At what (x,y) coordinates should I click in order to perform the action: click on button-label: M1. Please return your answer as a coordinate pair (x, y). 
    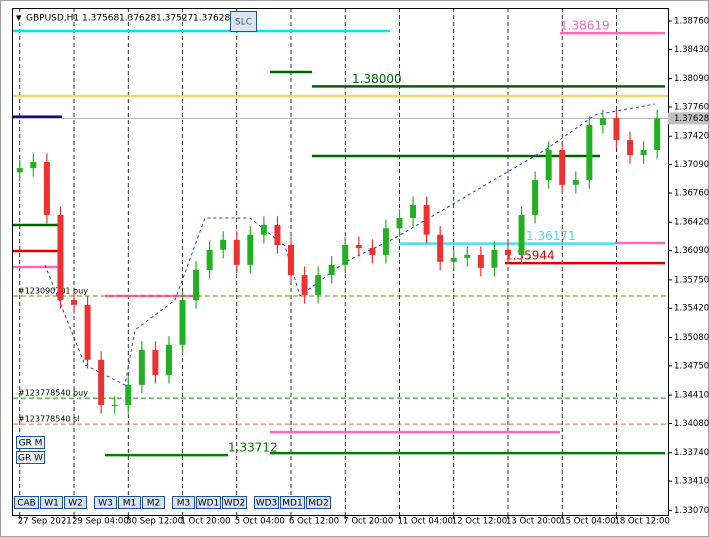
    Looking at the image, I should click on (130, 504).